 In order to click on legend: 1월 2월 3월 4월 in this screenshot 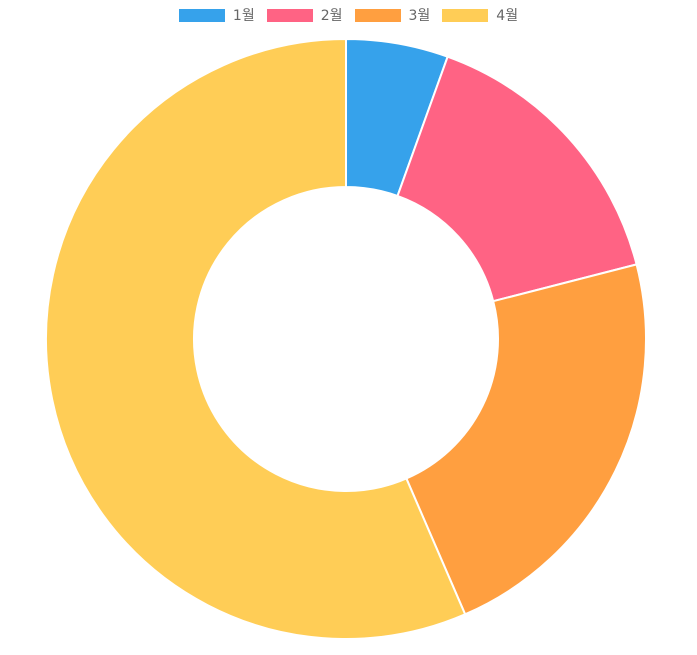, I will do `click(348, 15)`.